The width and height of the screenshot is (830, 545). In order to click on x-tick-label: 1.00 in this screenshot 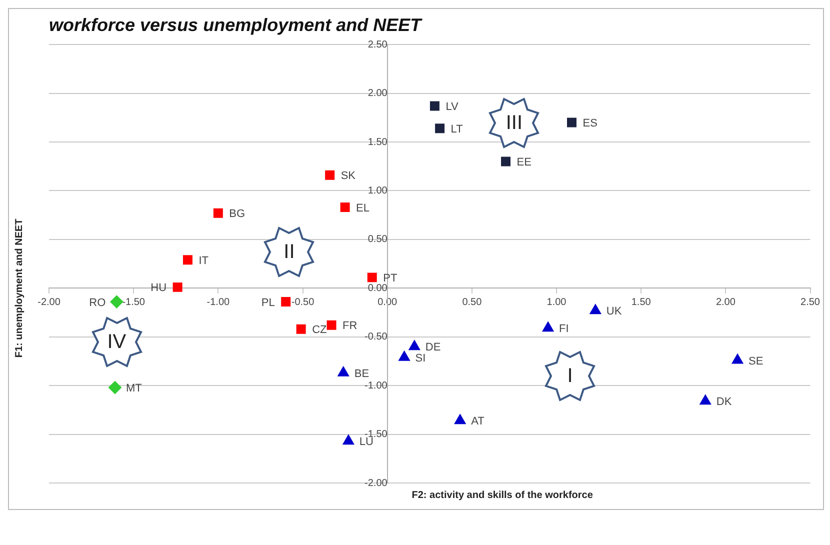, I will do `click(556, 302)`.